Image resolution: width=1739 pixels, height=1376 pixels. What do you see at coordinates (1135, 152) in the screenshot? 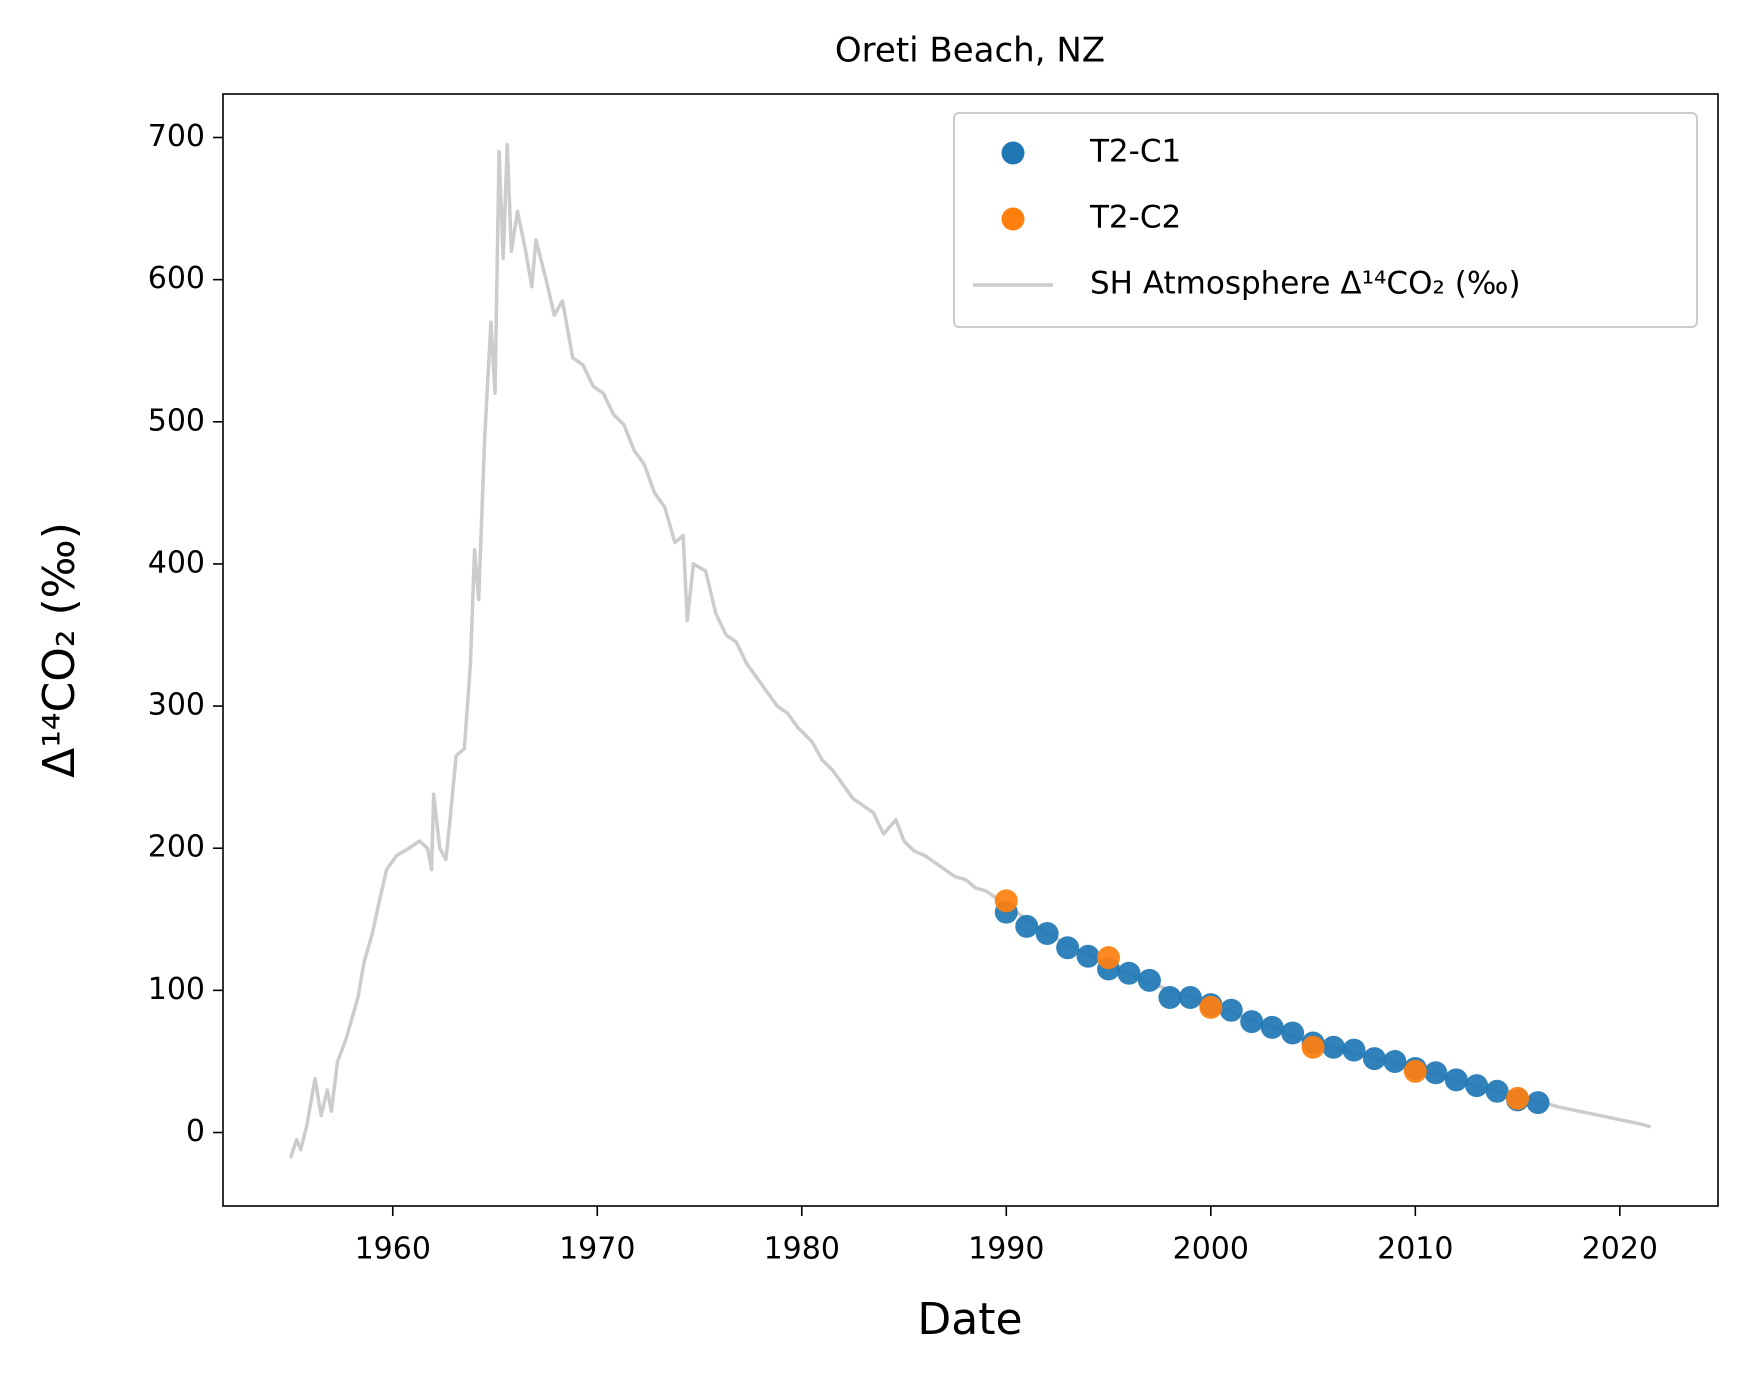
I see `legend-label: T2-C1` at bounding box center [1135, 152].